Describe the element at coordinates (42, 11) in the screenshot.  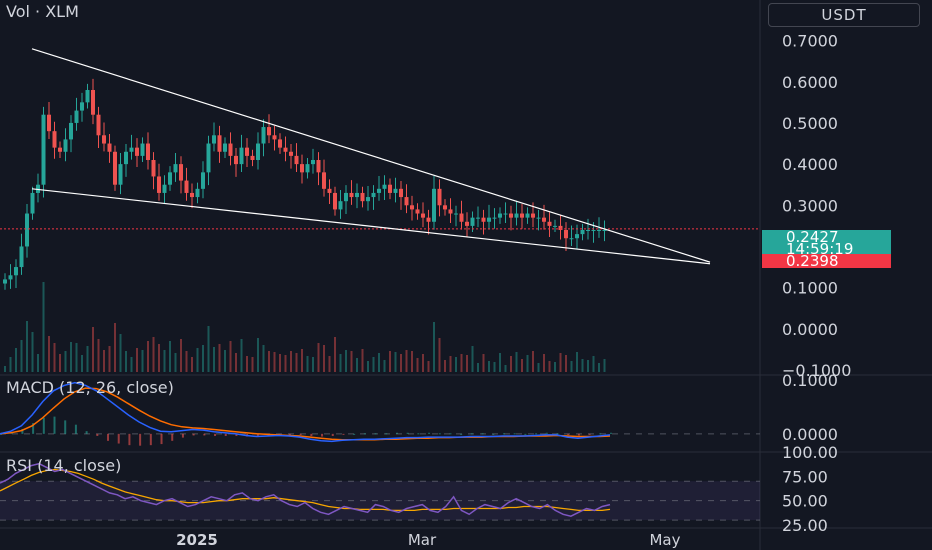
I see `volume-legend: Vol · XLM` at that location.